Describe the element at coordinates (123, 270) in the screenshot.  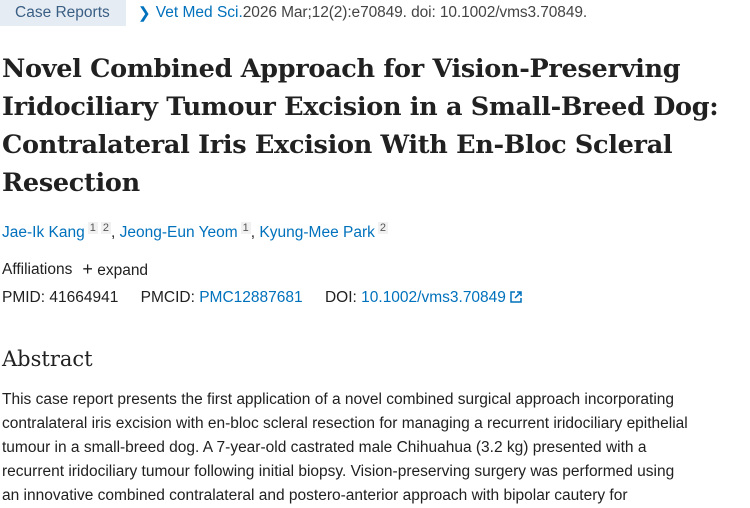
I see `expand-label: expand` at that location.